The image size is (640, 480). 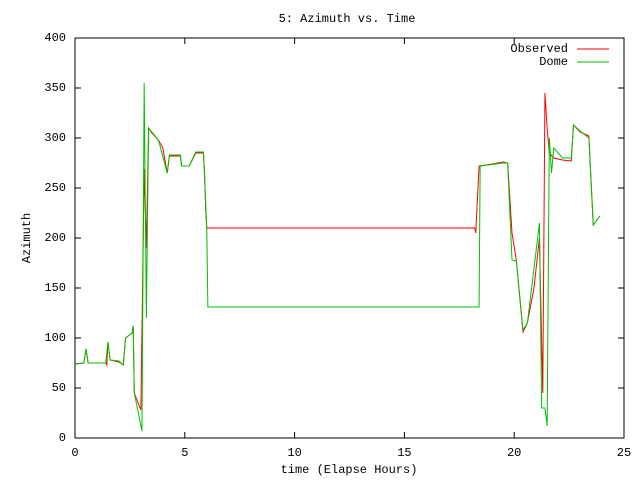 What do you see at coordinates (347, 19) in the screenshot?
I see `chart-title: 5: Azimuth vs. Time` at bounding box center [347, 19].